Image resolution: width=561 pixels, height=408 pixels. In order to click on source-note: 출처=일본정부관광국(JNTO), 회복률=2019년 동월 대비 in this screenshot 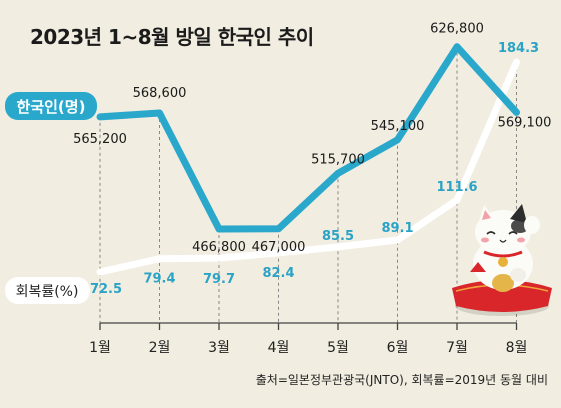, I will do `click(402, 380)`.